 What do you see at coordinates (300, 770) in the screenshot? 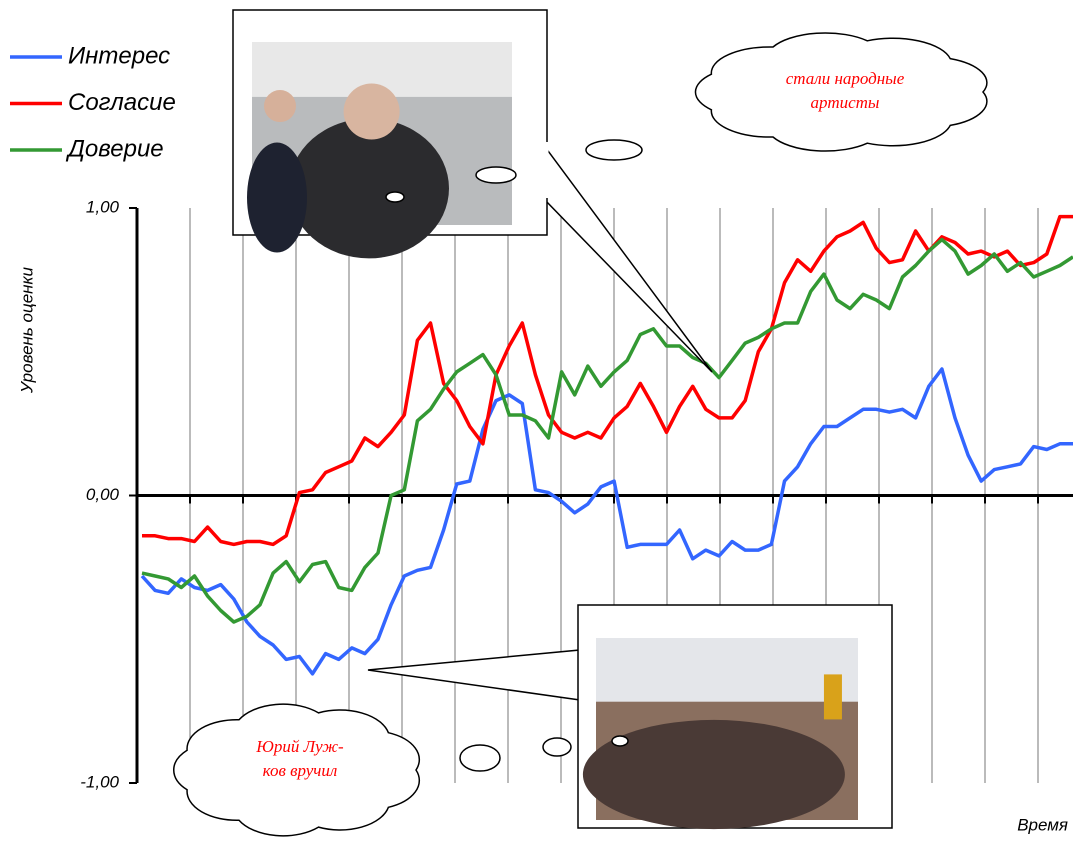
I see `annotation: ков вручил` at bounding box center [300, 770].